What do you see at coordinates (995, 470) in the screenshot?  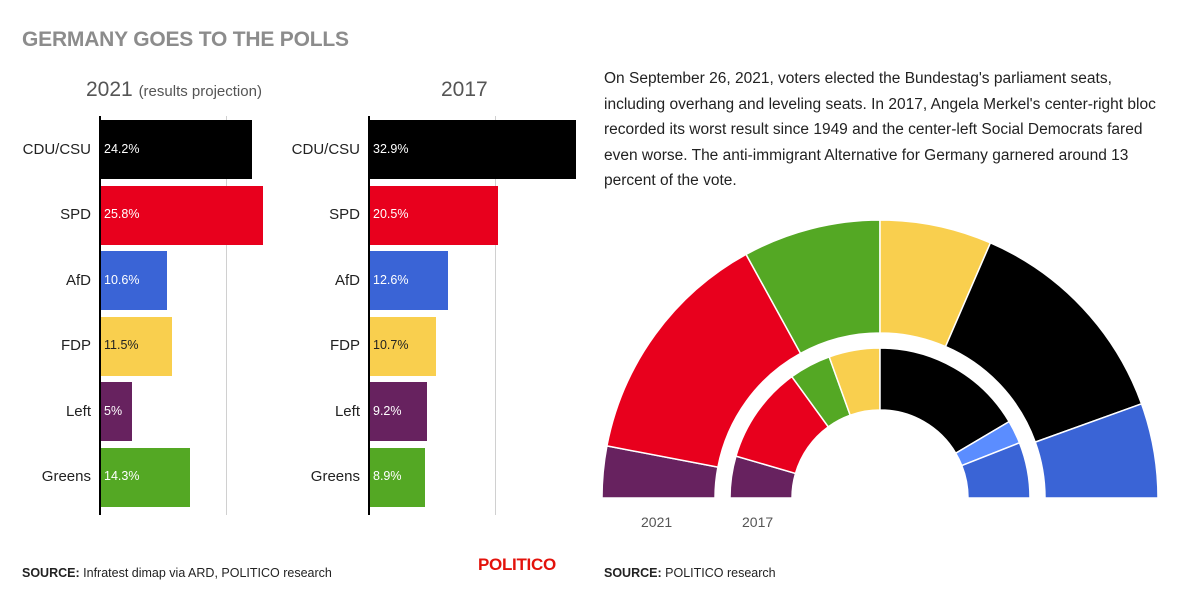 I see `hemicycle-segment-2017-afd` at bounding box center [995, 470].